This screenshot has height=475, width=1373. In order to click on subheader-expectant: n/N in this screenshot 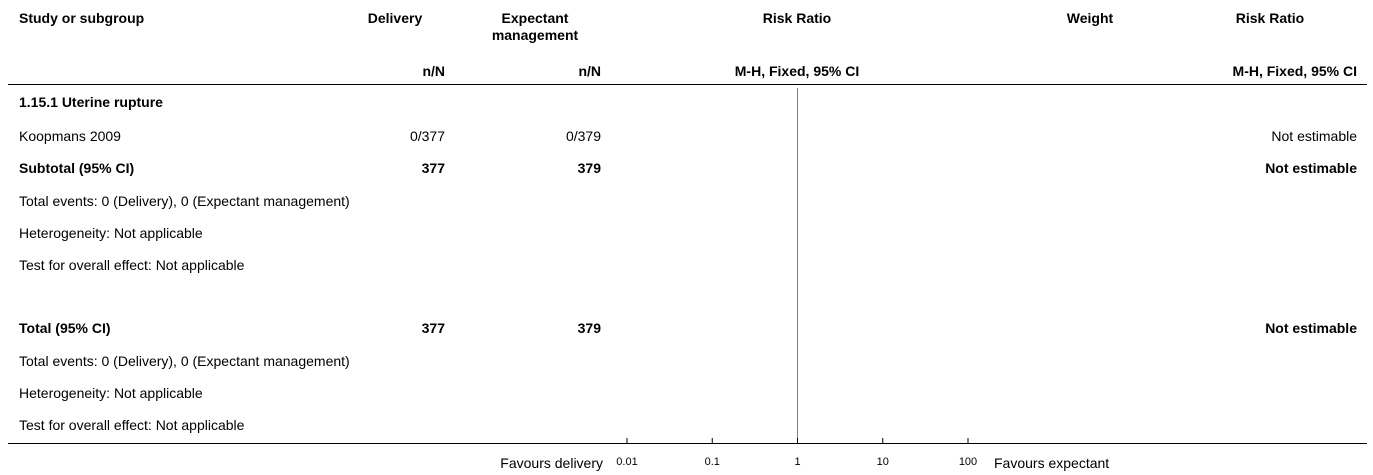, I will do `click(589, 71)`.